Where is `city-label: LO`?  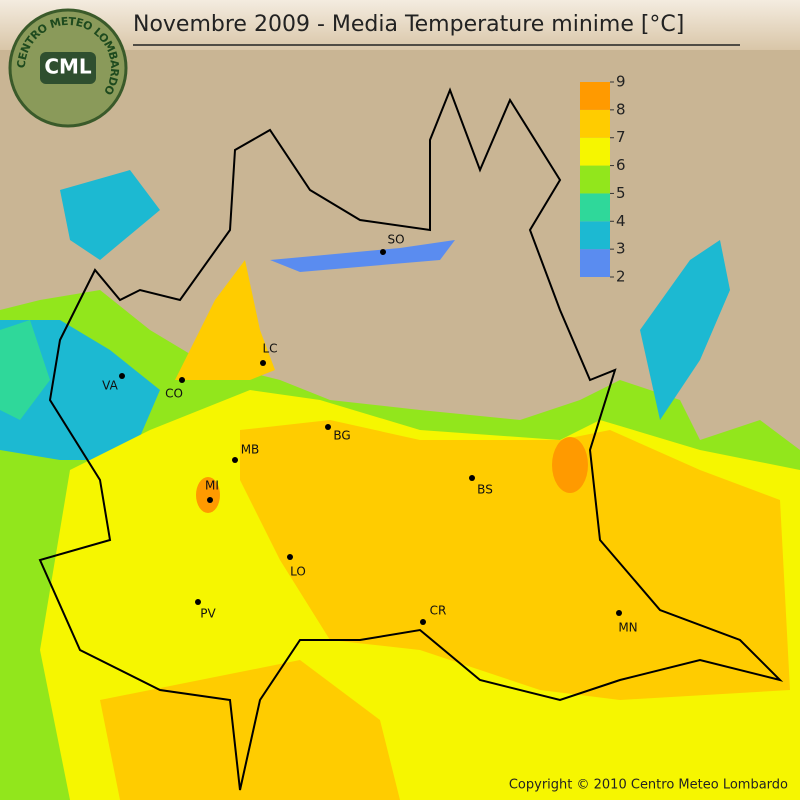
city-label: LO is located at coordinates (298, 572).